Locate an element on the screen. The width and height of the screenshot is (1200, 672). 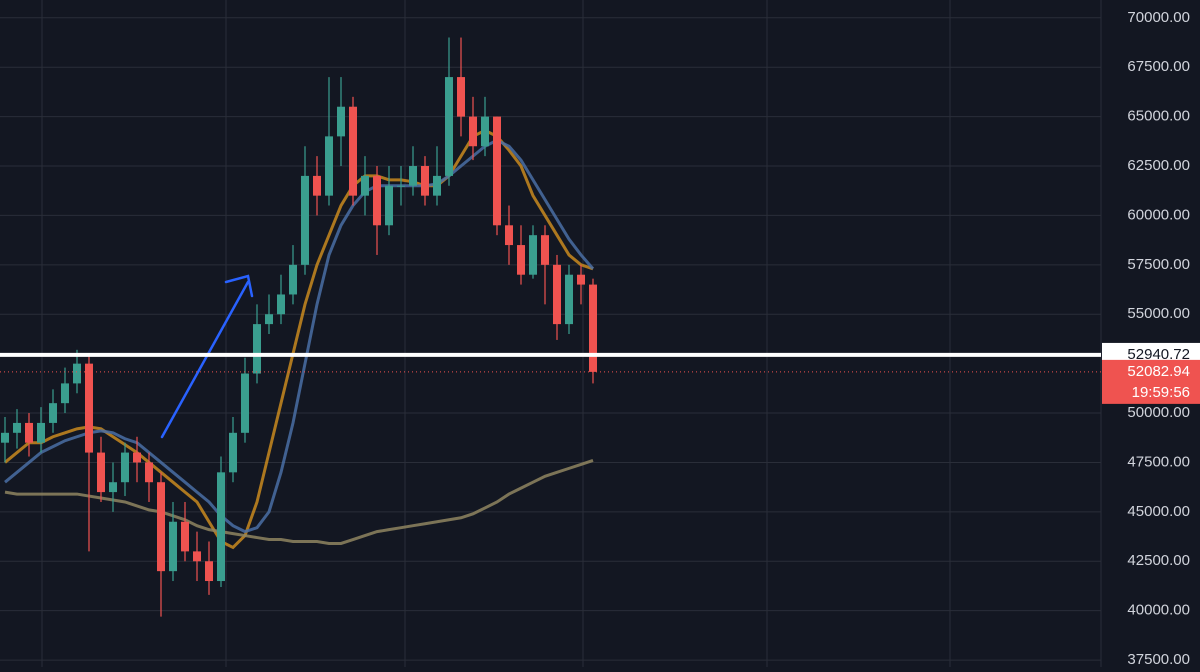
y-tick-label: 55000.00 is located at coordinates (1158, 313).